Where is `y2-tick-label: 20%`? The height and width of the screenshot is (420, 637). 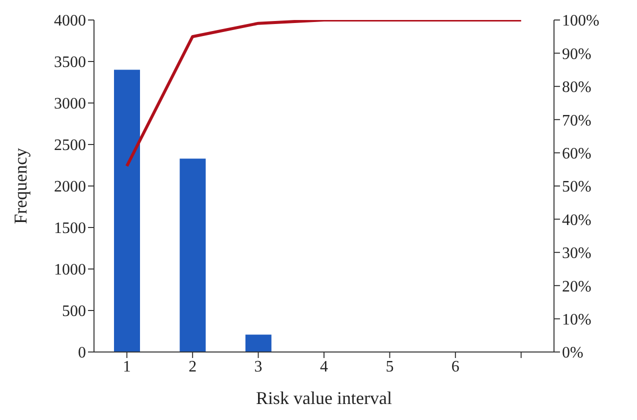 y2-tick-label: 20% is located at coordinates (577, 287).